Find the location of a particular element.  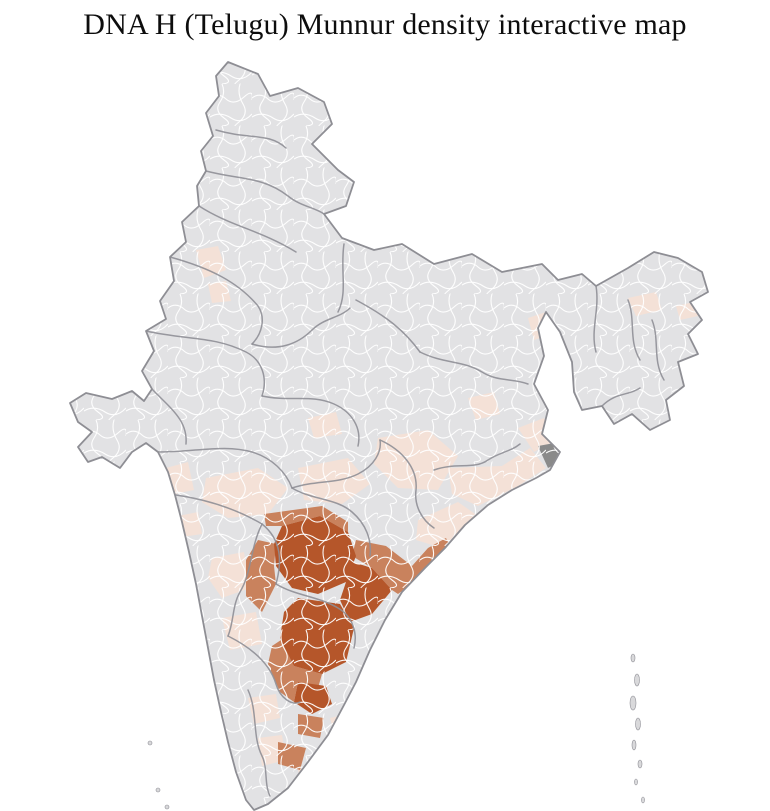

island-group is located at coordinates (396, 731).